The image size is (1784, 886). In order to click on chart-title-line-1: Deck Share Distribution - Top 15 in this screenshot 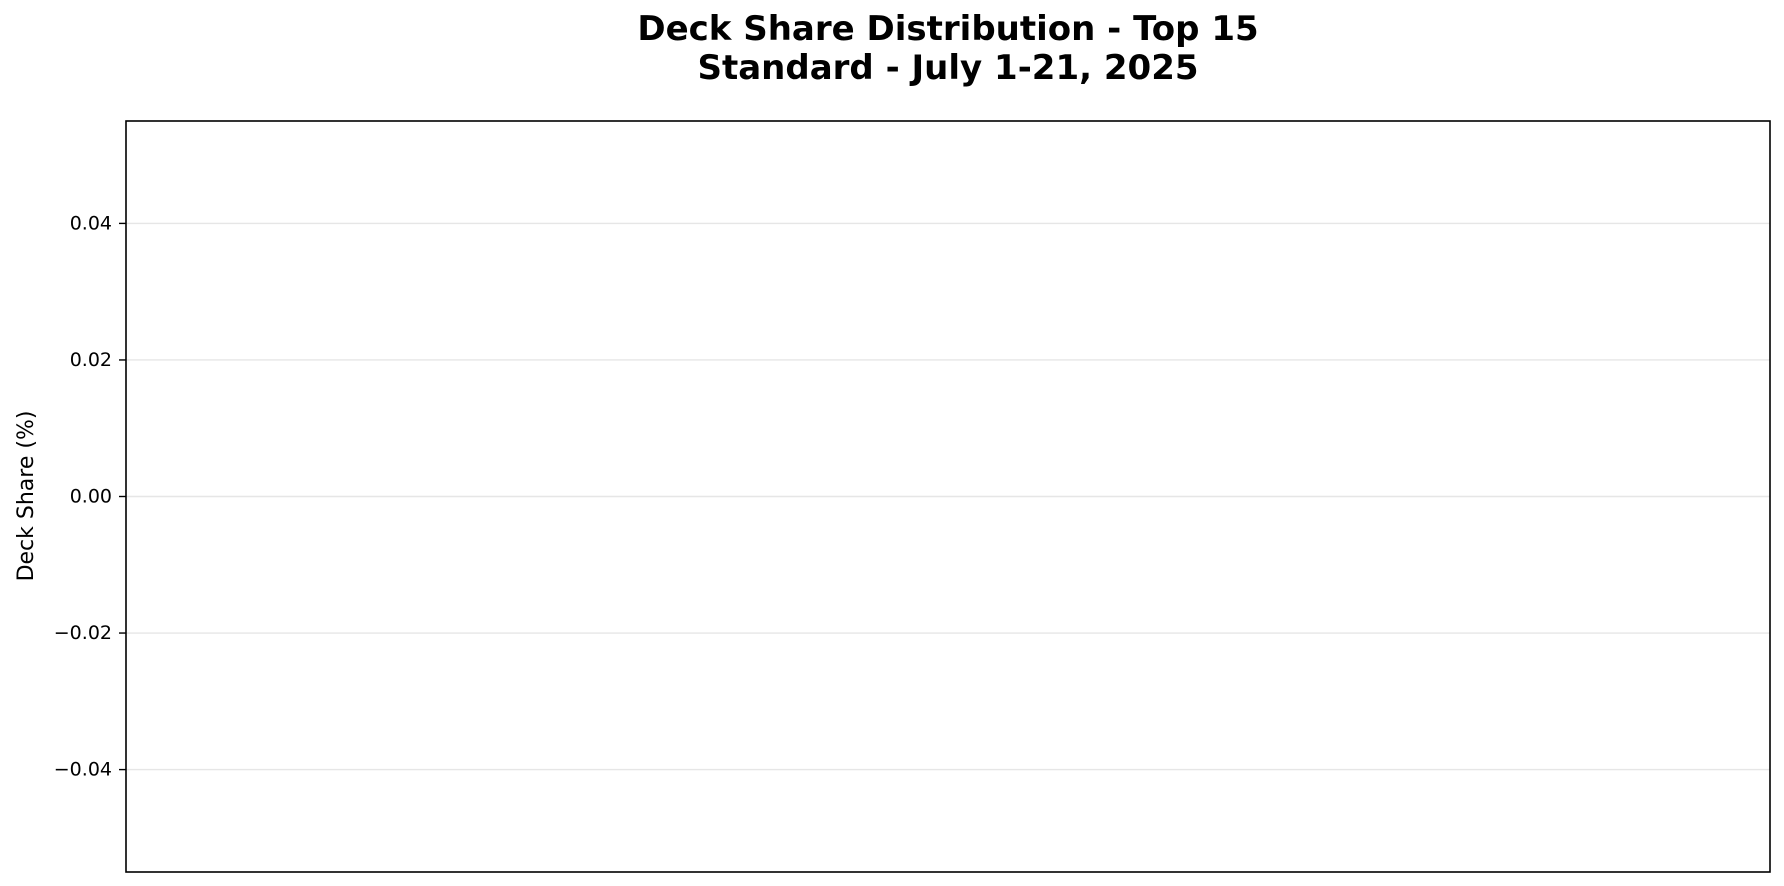, I will do `click(947, 29)`.